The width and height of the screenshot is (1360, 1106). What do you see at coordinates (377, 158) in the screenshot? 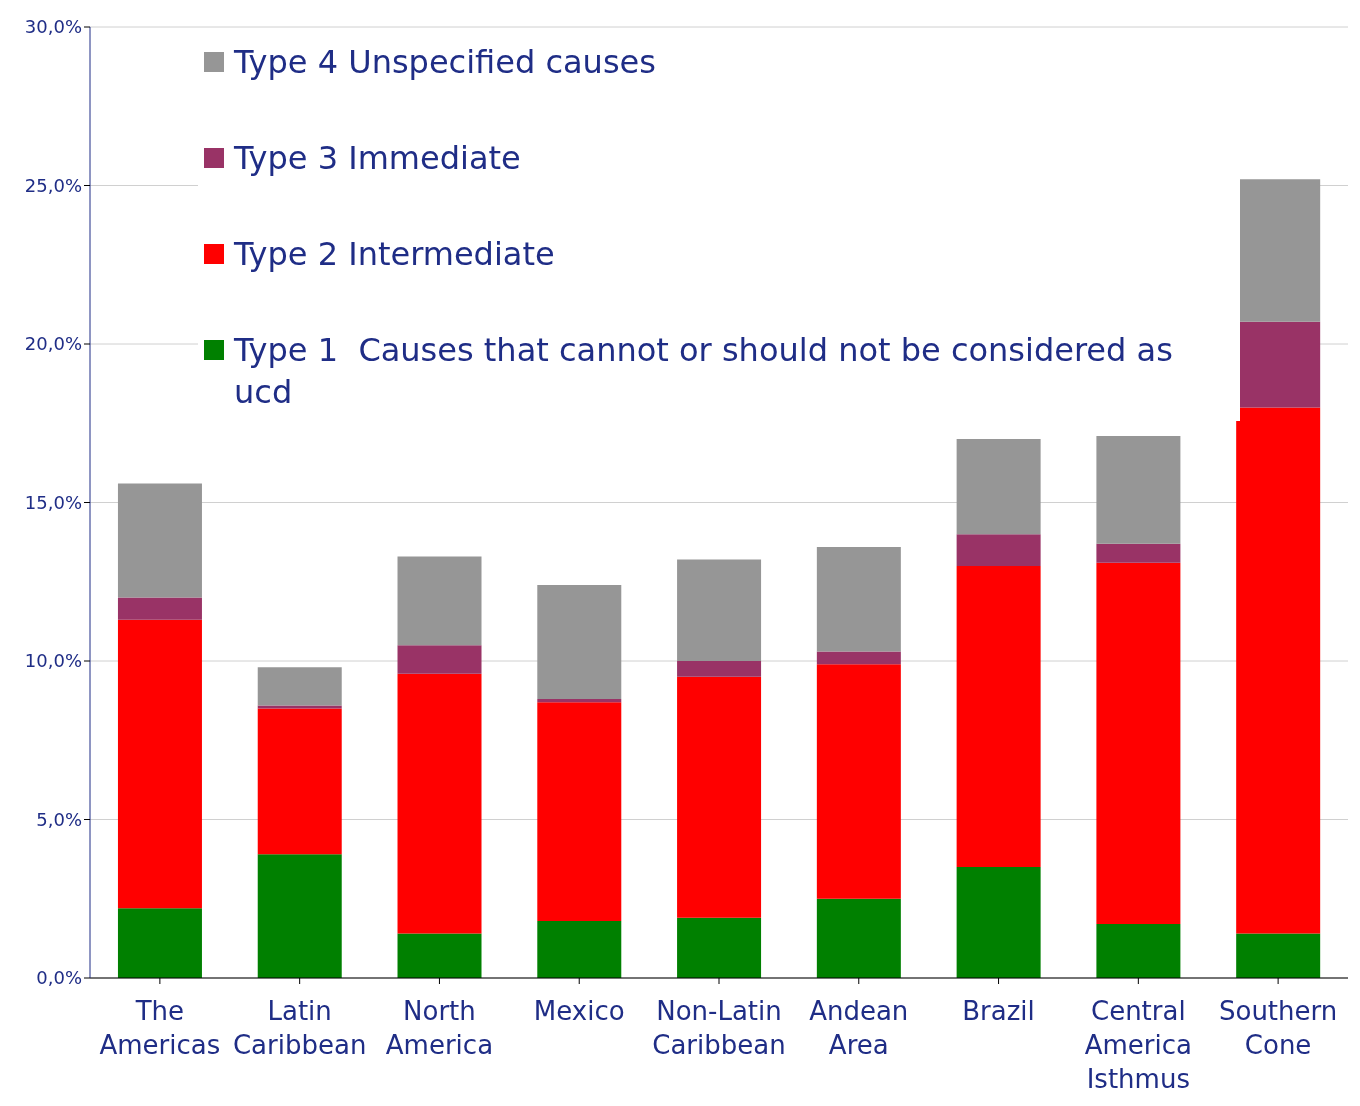
I see `legend-label: Type 3 Immediate` at bounding box center [377, 158].